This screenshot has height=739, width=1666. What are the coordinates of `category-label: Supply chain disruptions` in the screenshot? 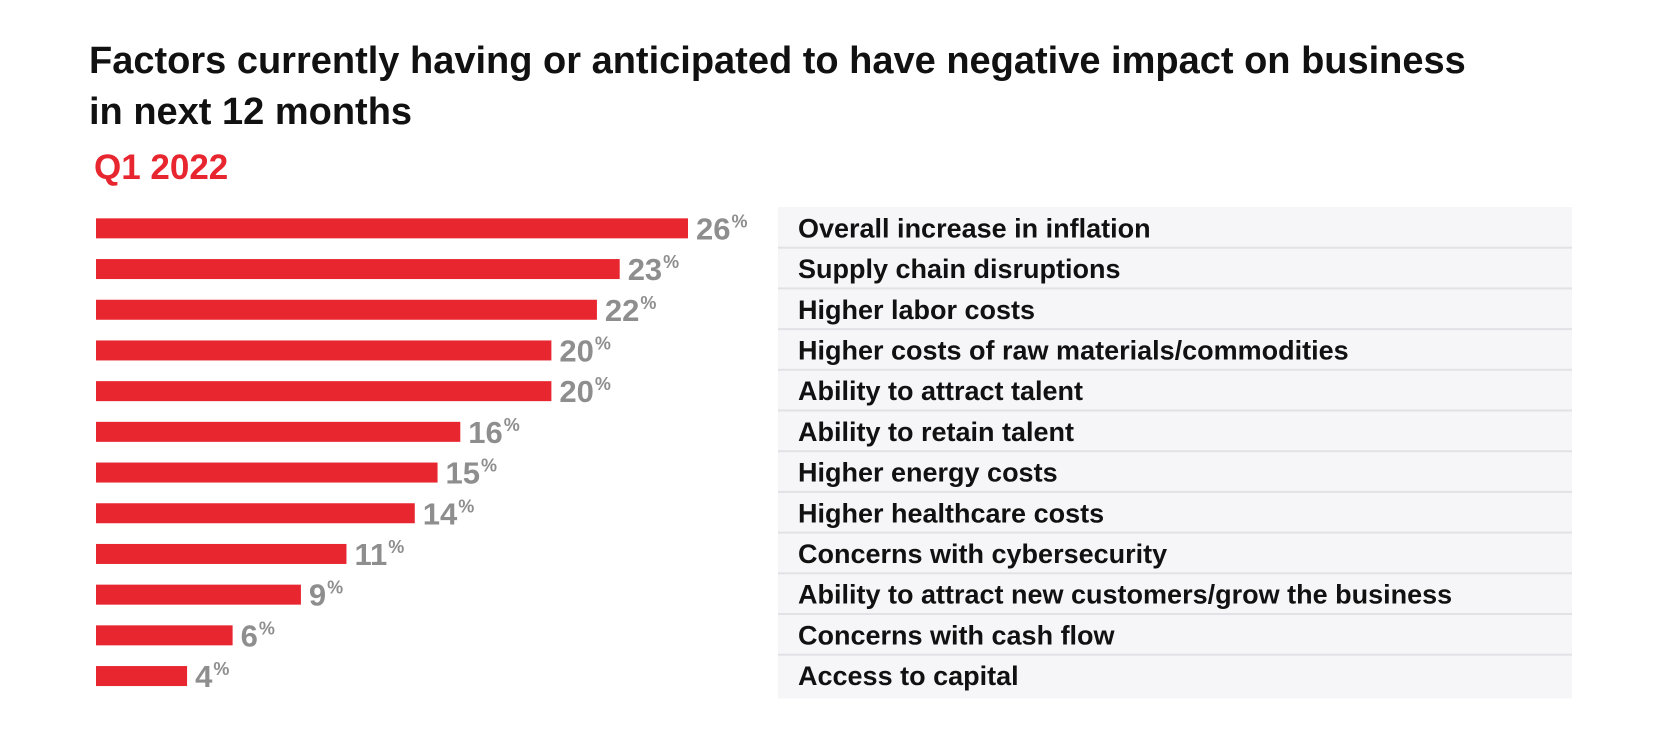 It's located at (959, 269).